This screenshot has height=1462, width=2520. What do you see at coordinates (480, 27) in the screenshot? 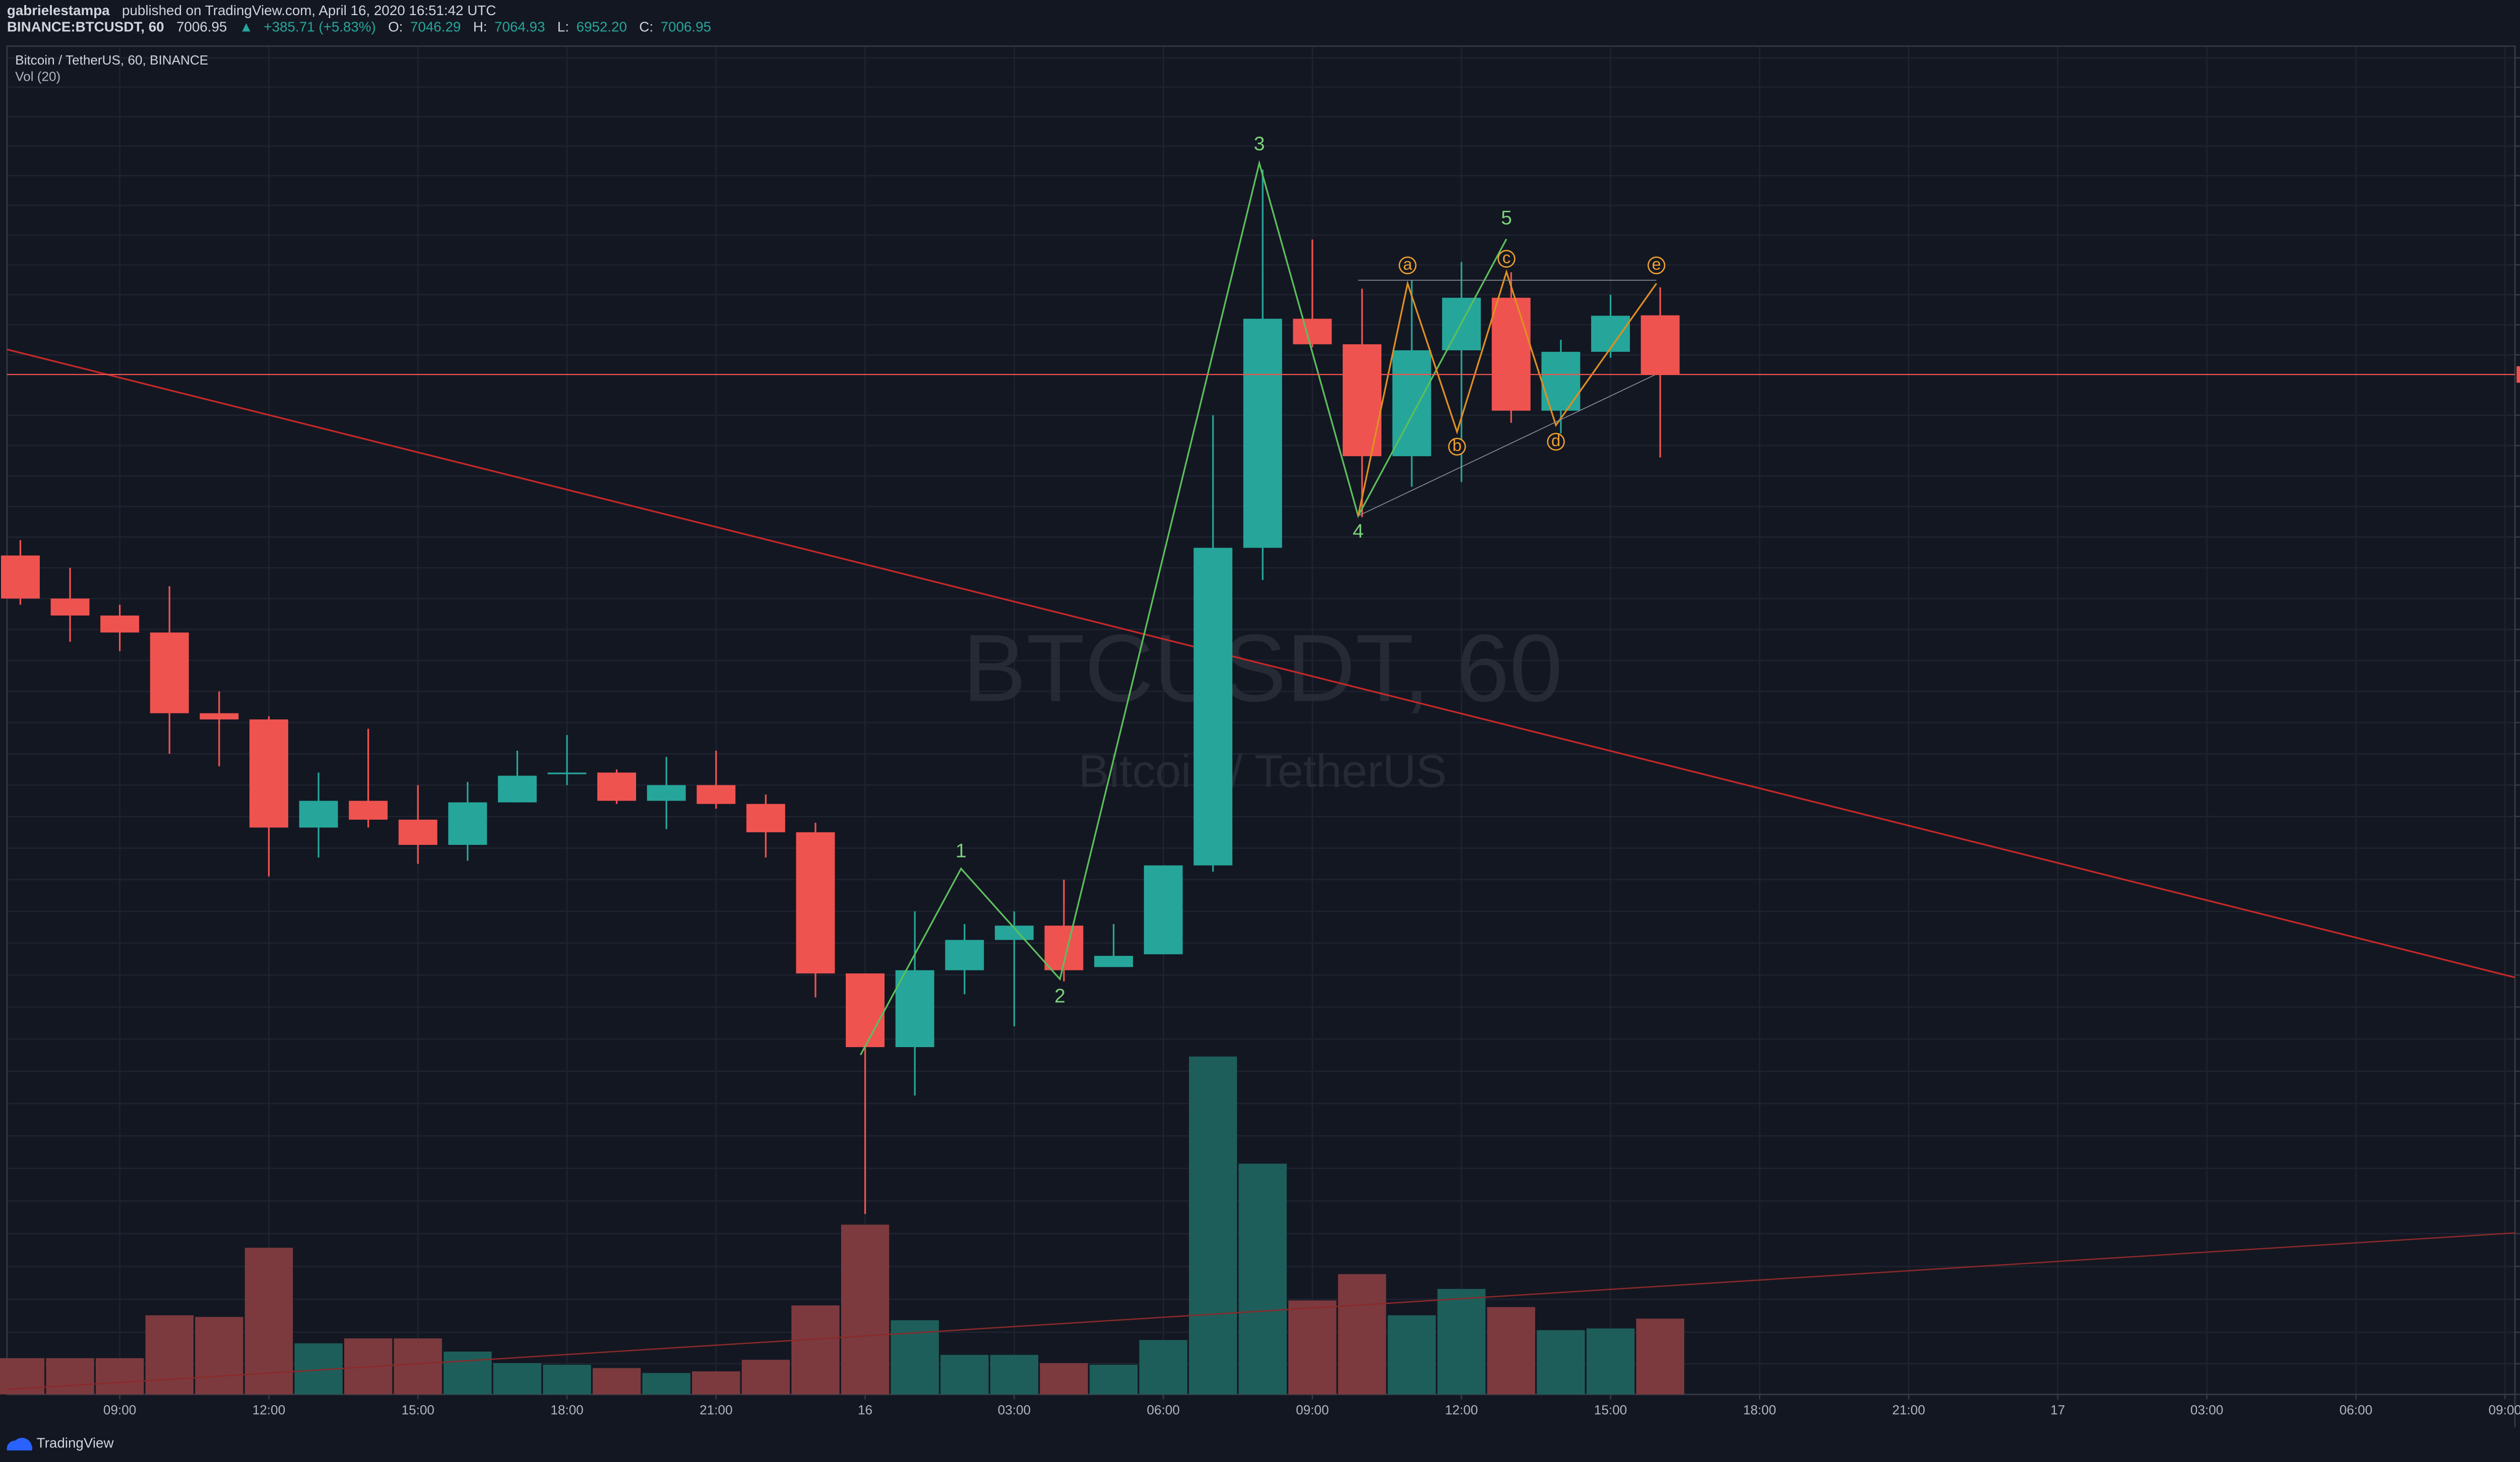
I see `h-label: H:` at bounding box center [480, 27].